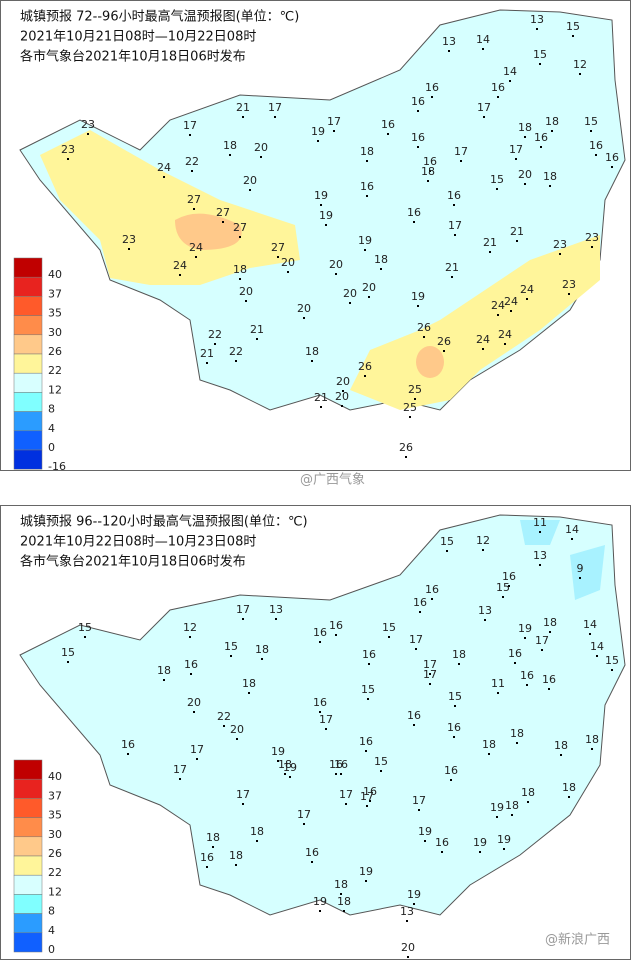 The width and height of the screenshot is (631, 960). Describe the element at coordinates (511, 301) in the screenshot. I see `station-value: 24` at that location.